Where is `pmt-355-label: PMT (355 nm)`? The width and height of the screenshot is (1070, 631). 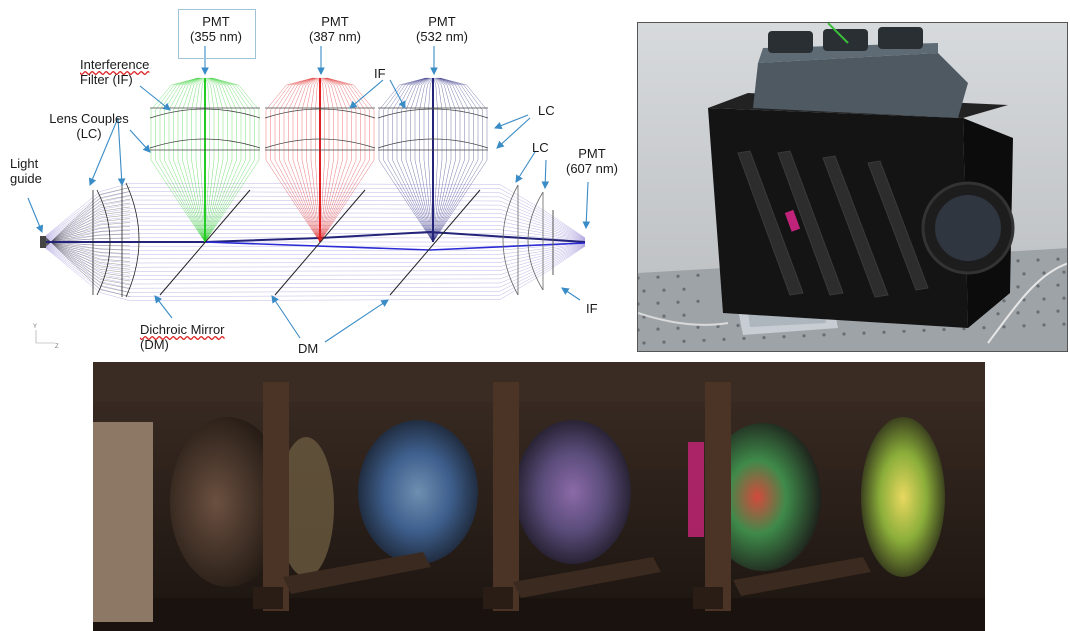
pmt-355-label: PMT (355 nm) is located at coordinates (216, 29).